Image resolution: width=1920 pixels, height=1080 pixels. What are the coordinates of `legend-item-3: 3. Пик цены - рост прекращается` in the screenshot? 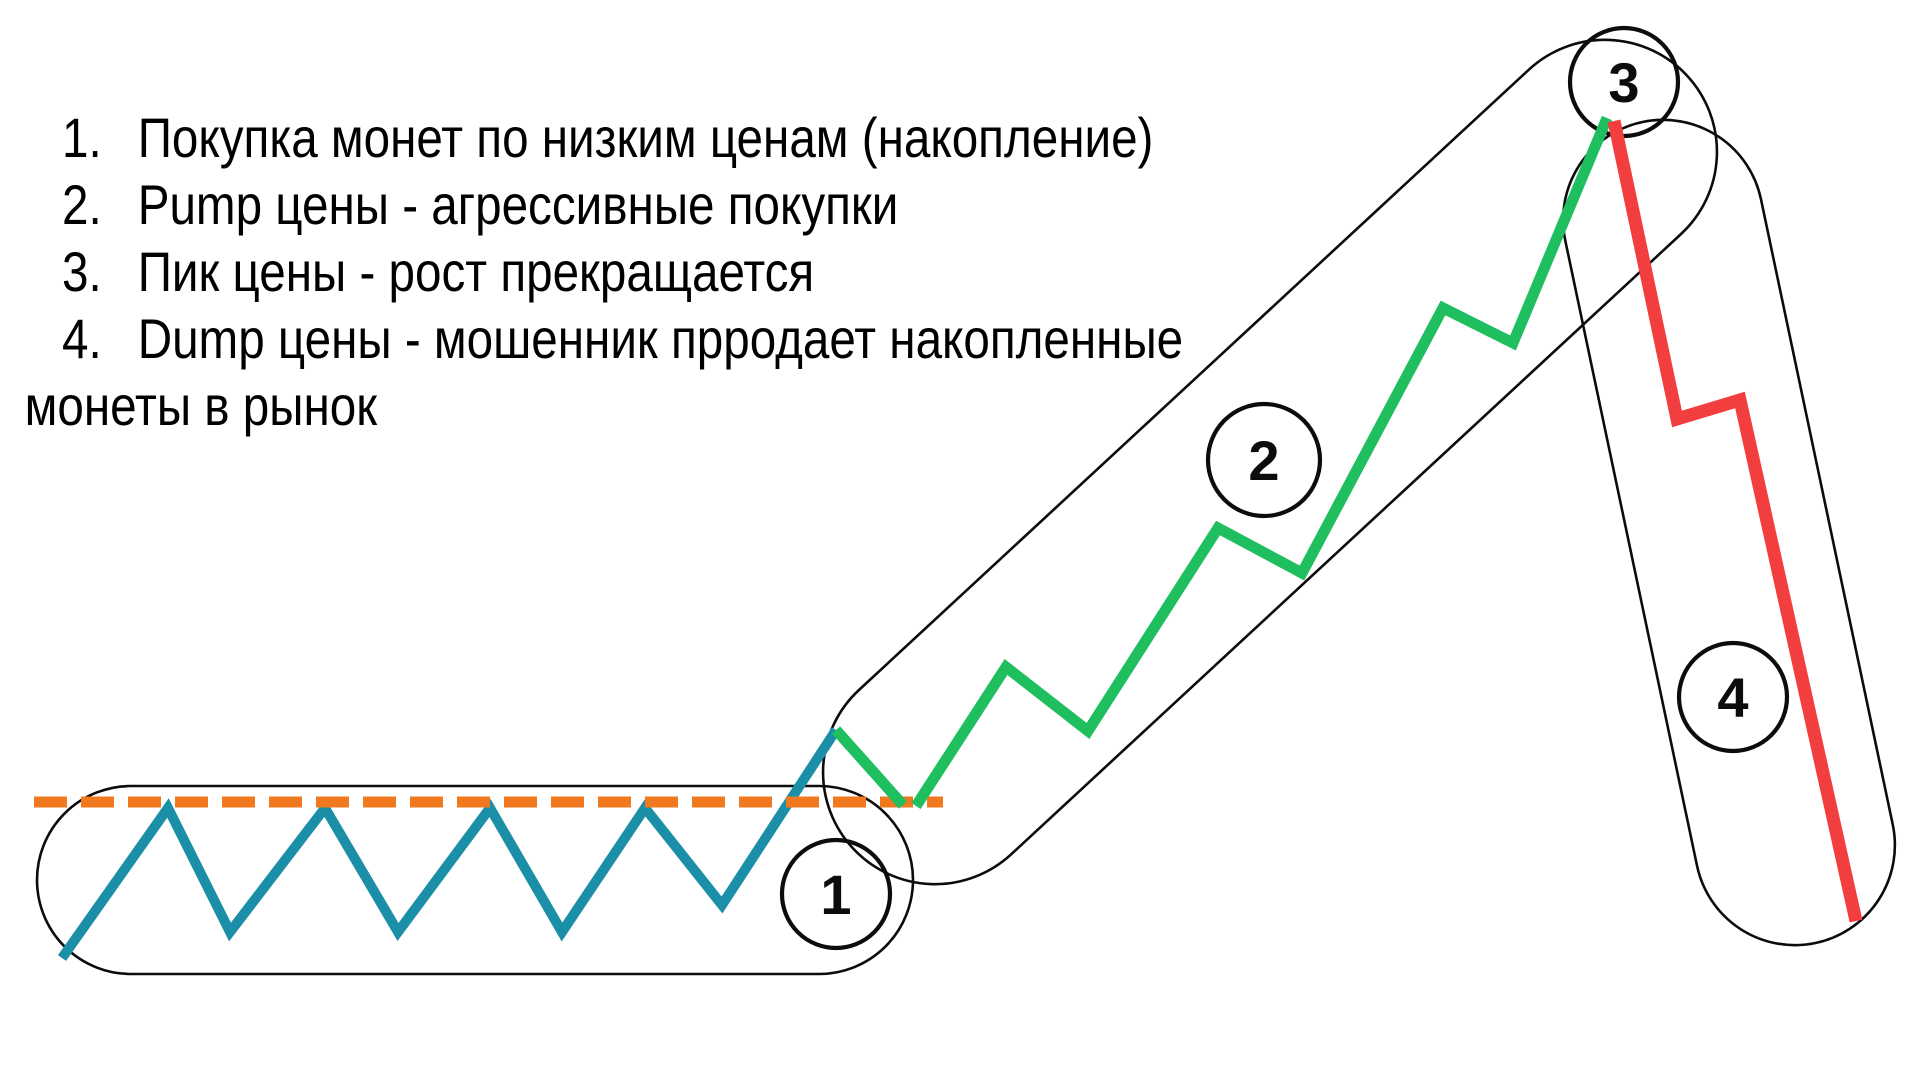 It's located at (960, 271).